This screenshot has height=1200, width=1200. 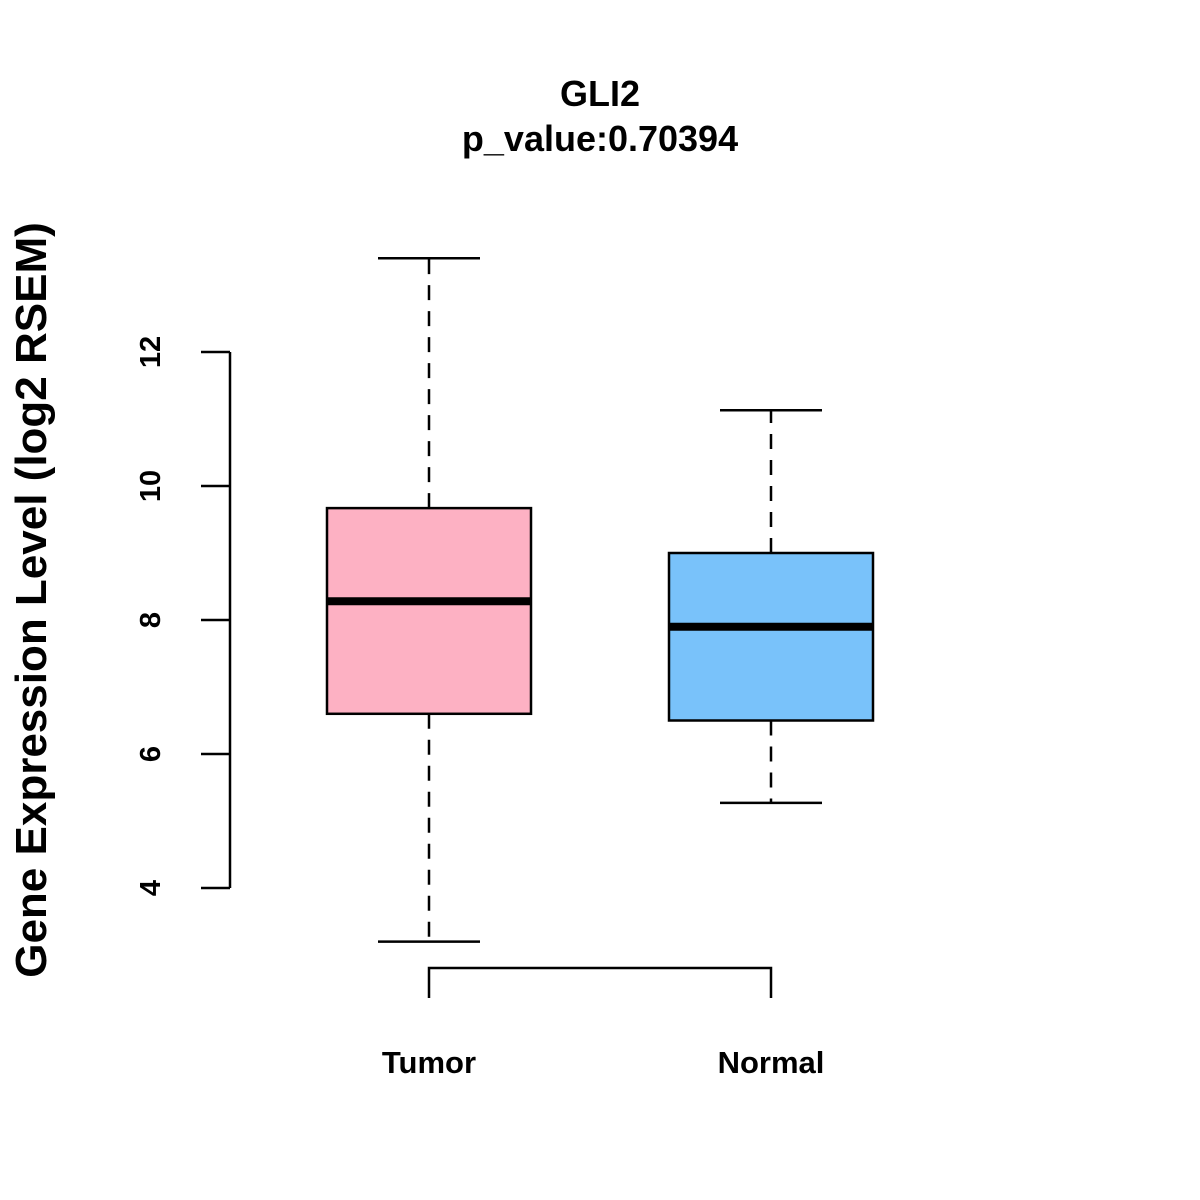 I want to click on x-category-label-tumor: Tumor, so click(x=429, y=1062).